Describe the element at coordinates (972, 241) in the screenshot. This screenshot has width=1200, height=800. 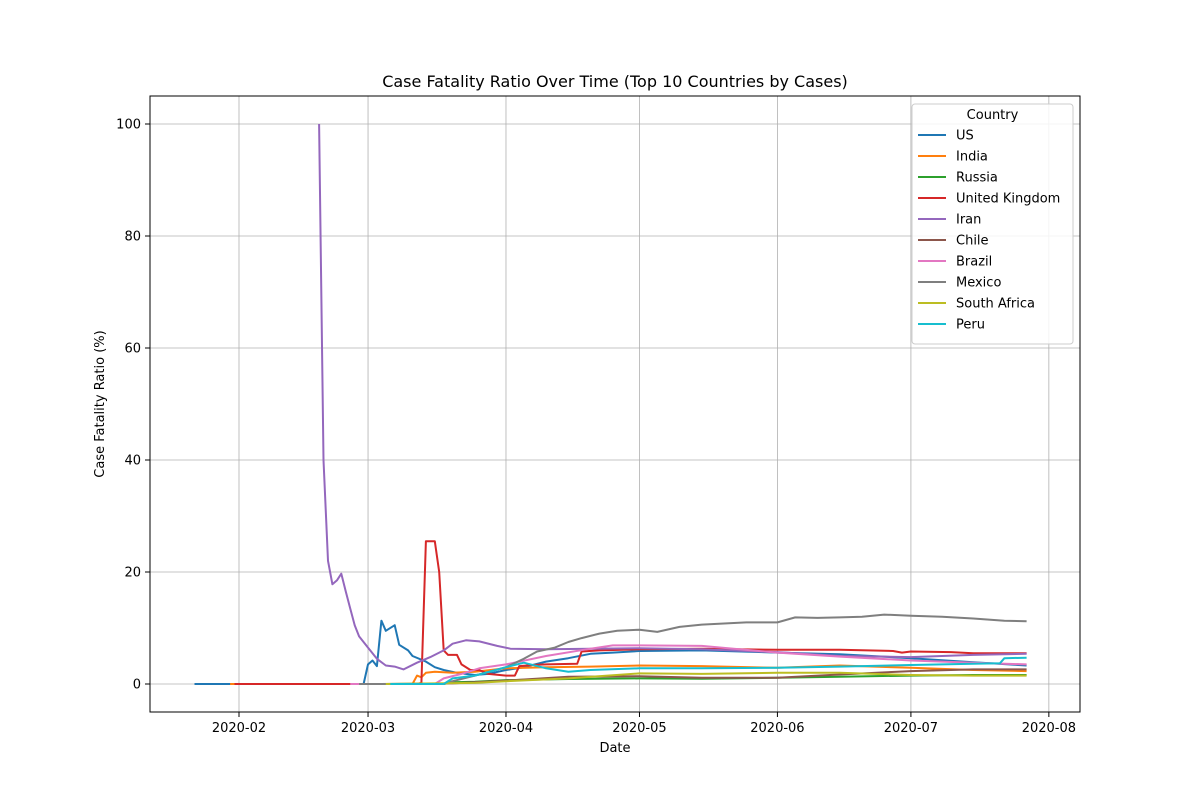
I see `legend-label-chile: Chile` at that location.